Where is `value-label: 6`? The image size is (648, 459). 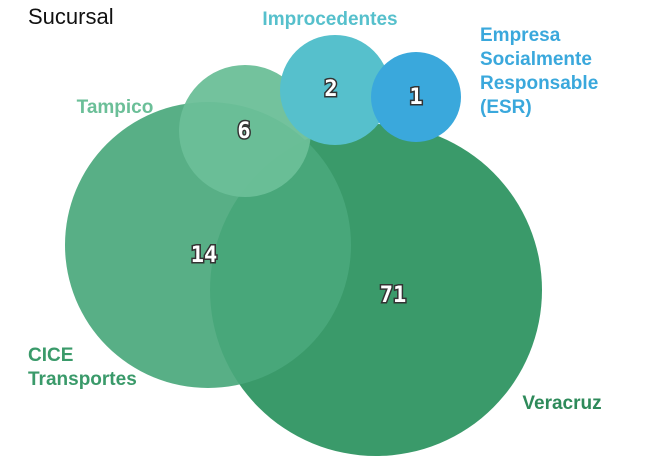
value-label: 6 is located at coordinates (243, 131).